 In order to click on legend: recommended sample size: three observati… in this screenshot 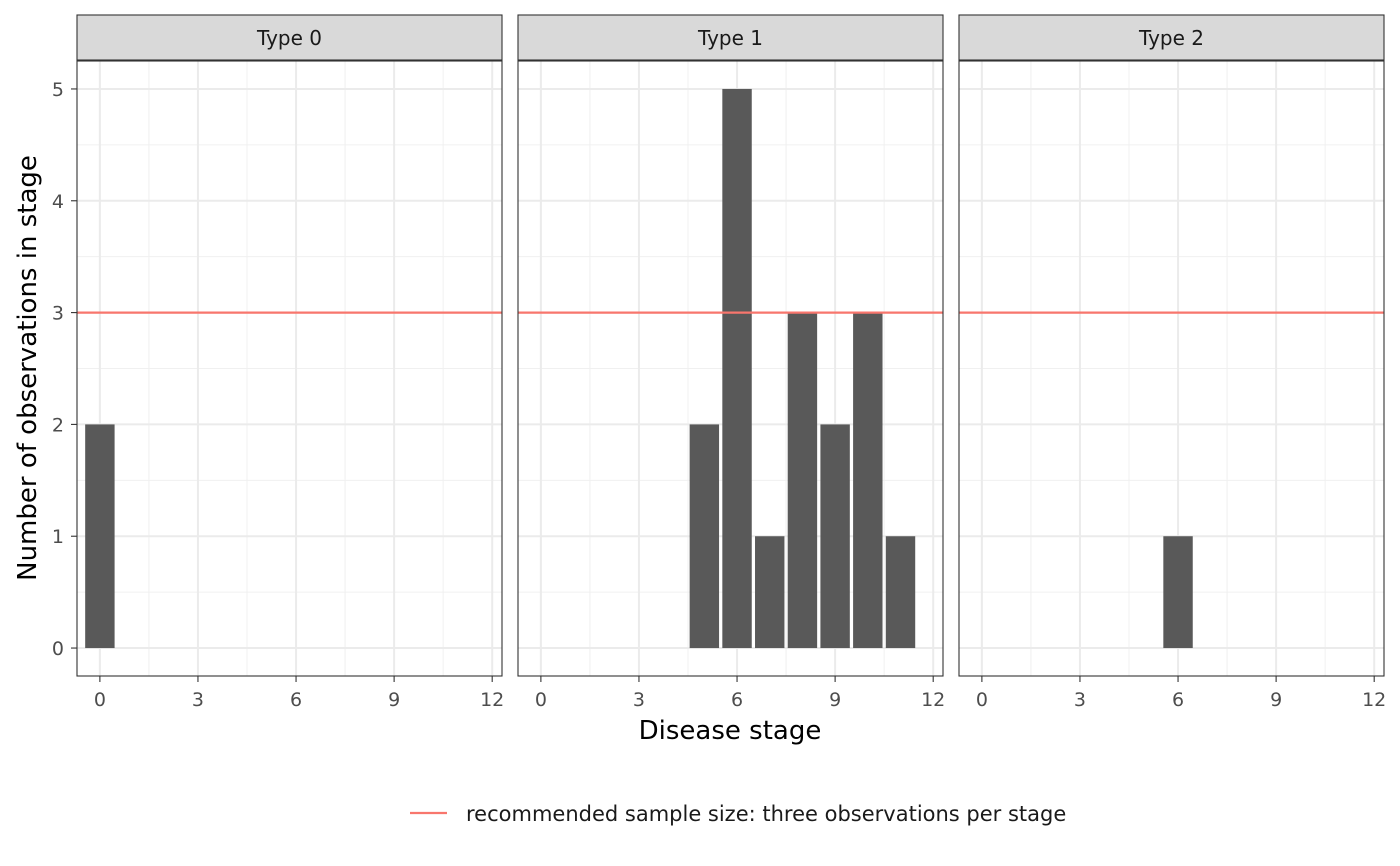, I will do `click(738, 814)`.